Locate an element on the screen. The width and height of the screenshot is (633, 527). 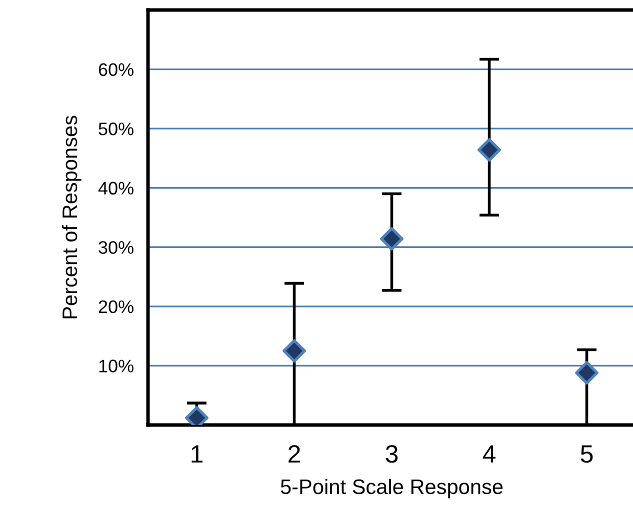
x-tick-label: 3 is located at coordinates (392, 454).